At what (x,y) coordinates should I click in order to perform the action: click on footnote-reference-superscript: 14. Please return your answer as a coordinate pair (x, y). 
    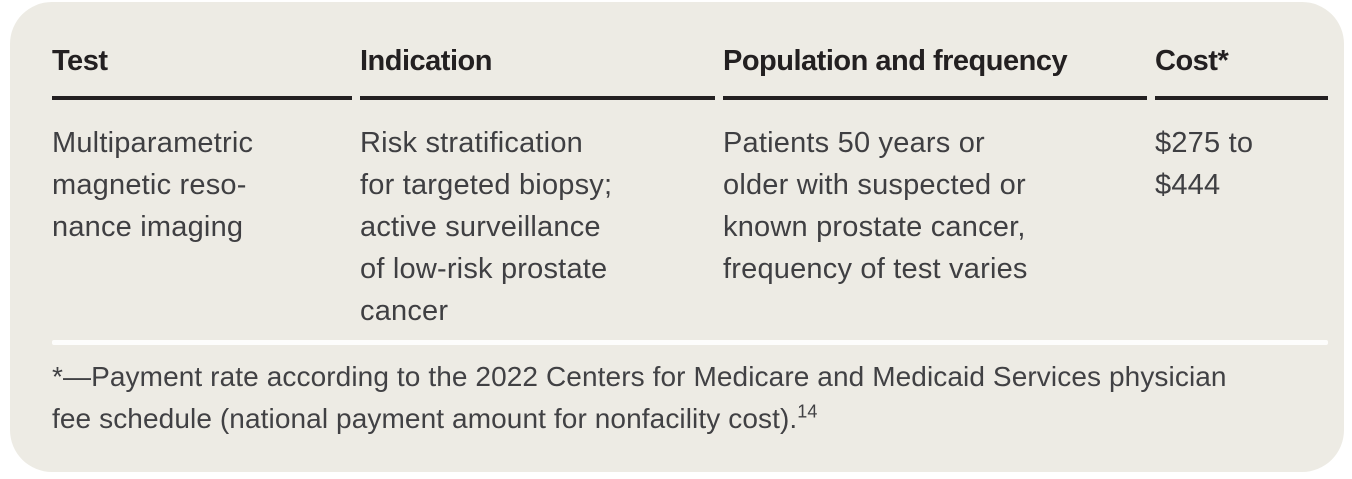
    Looking at the image, I should click on (807, 411).